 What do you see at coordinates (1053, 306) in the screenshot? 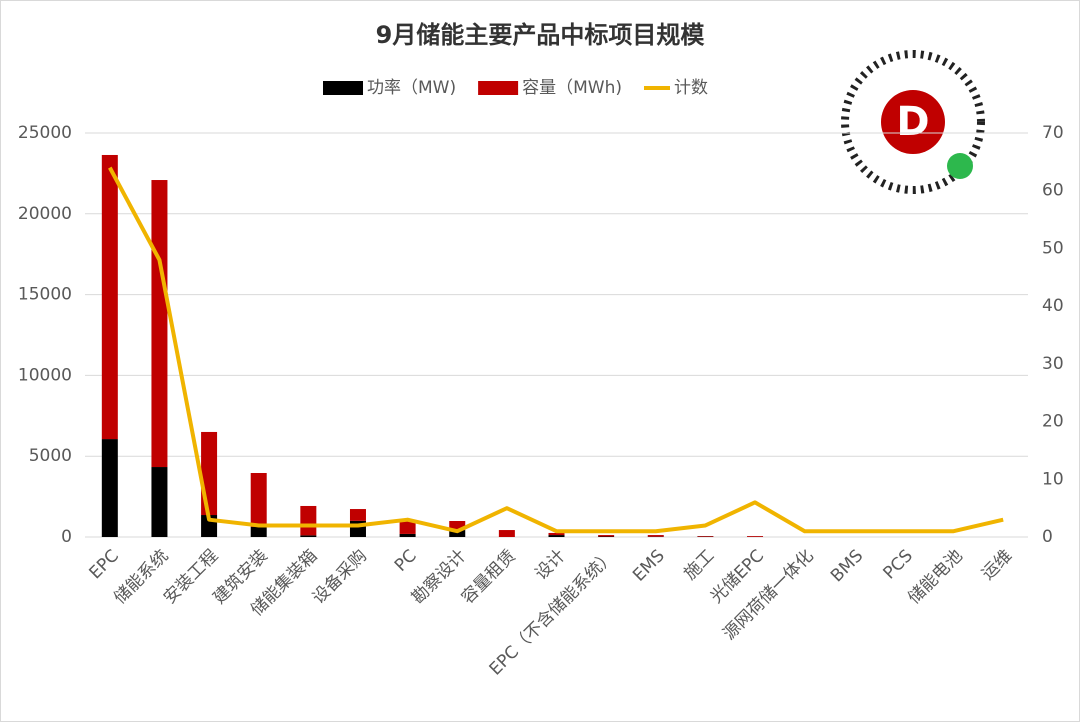
I see `y2-tick-label: 40` at bounding box center [1053, 306].